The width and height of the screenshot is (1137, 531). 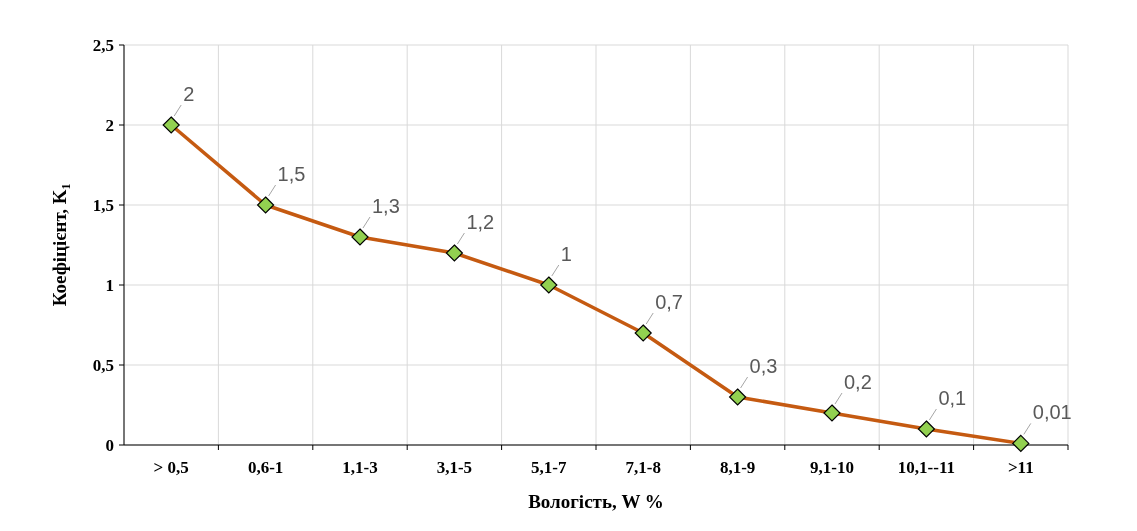 What do you see at coordinates (926, 467) in the screenshot?
I see `x-tick-label: 10,1--11` at bounding box center [926, 467].